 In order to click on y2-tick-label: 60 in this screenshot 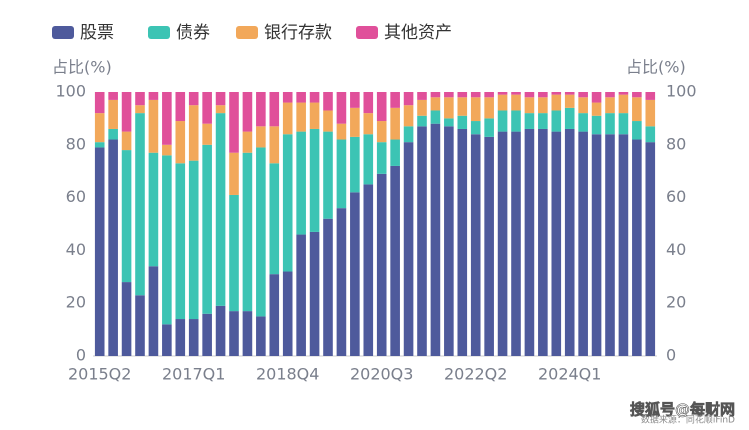, I will do `click(676, 196)`.